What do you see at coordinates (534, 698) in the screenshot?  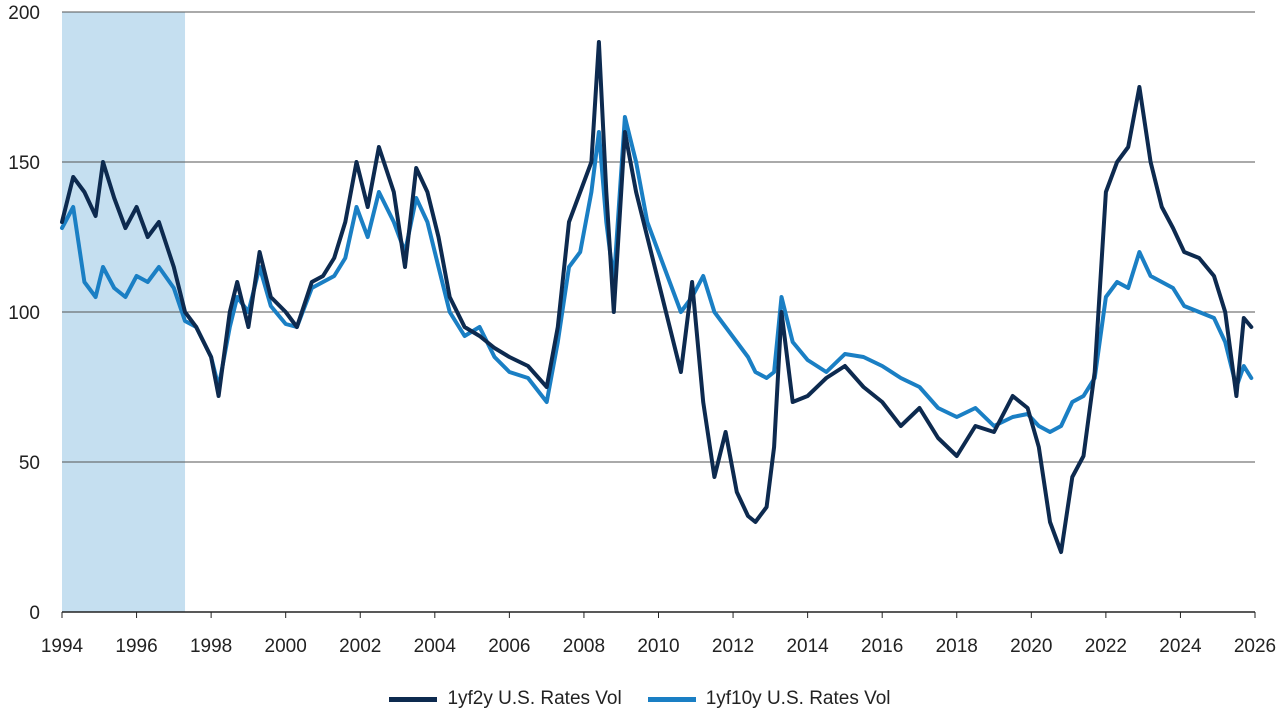 I see `legend-label-1yf2y: 1yf2y U.S. Rates Vol` at bounding box center [534, 698].